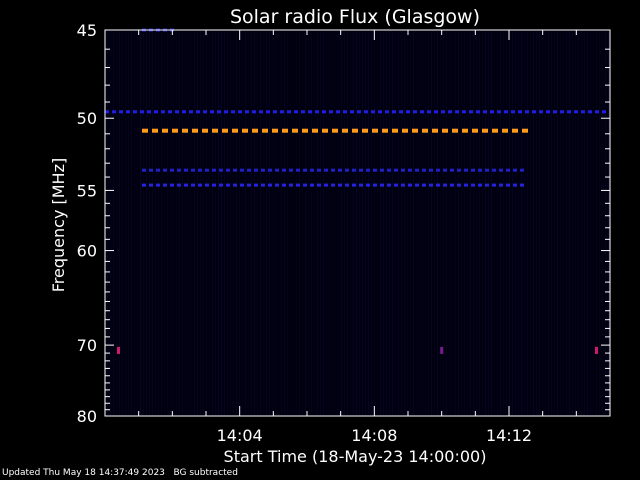 Image resolution: width=640 pixels, height=480 pixels. Describe the element at coordinates (240, 435) in the screenshot. I see `x-tick-label: 14:04` at that location.